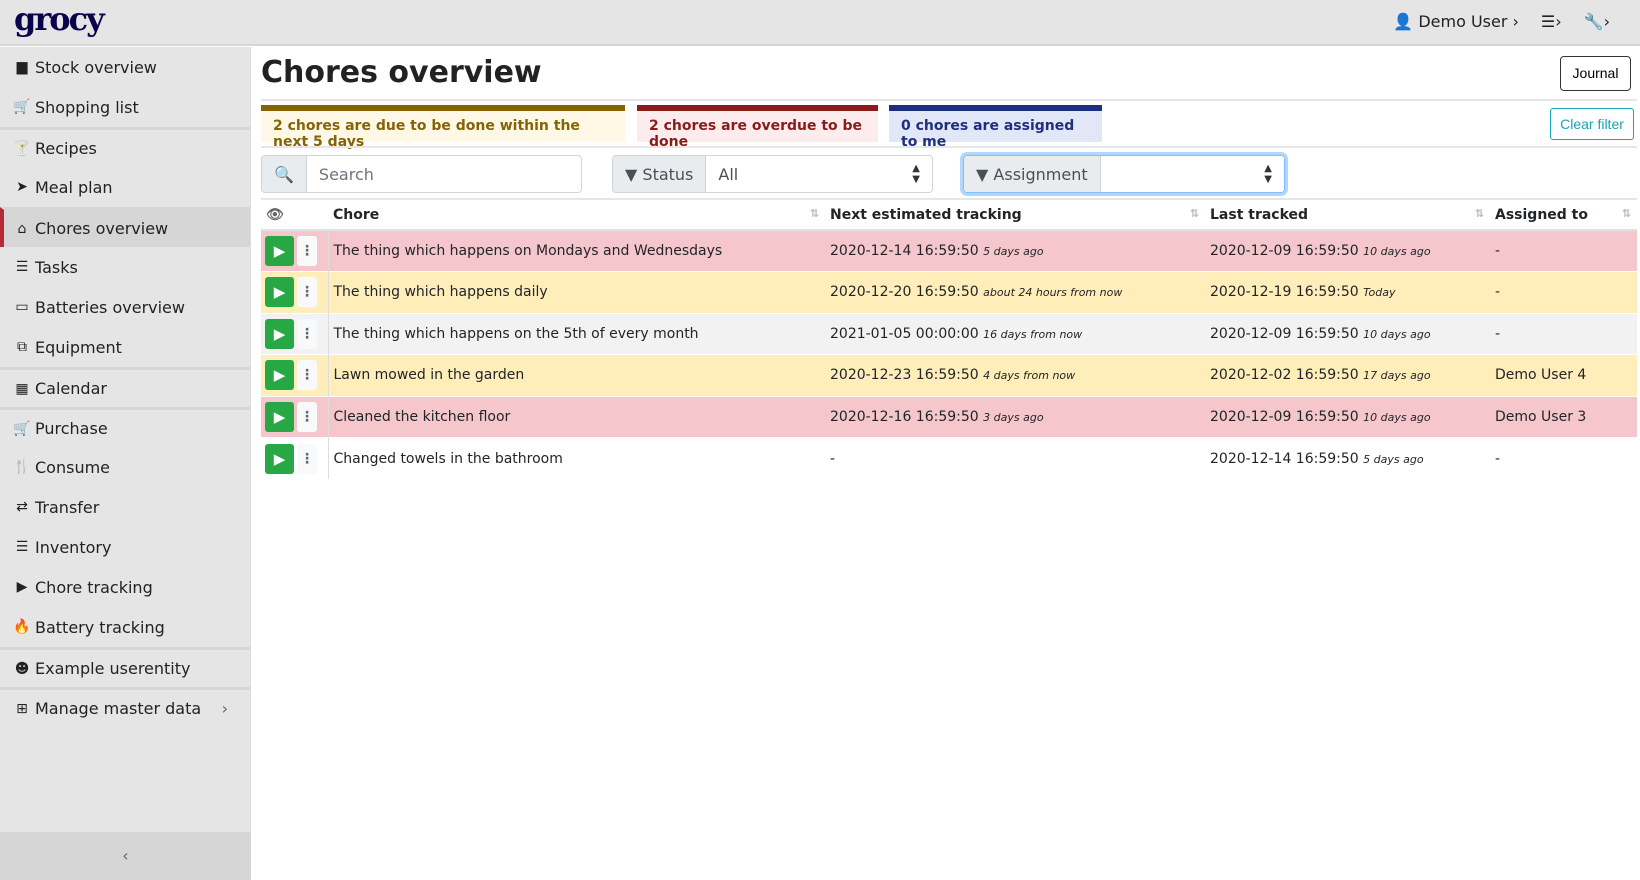 This screenshot has width=1640, height=880. What do you see at coordinates (125, 107) in the screenshot?
I see `sidebar-item-shopping-list: 🛒 Shopping list` at bounding box center [125, 107].